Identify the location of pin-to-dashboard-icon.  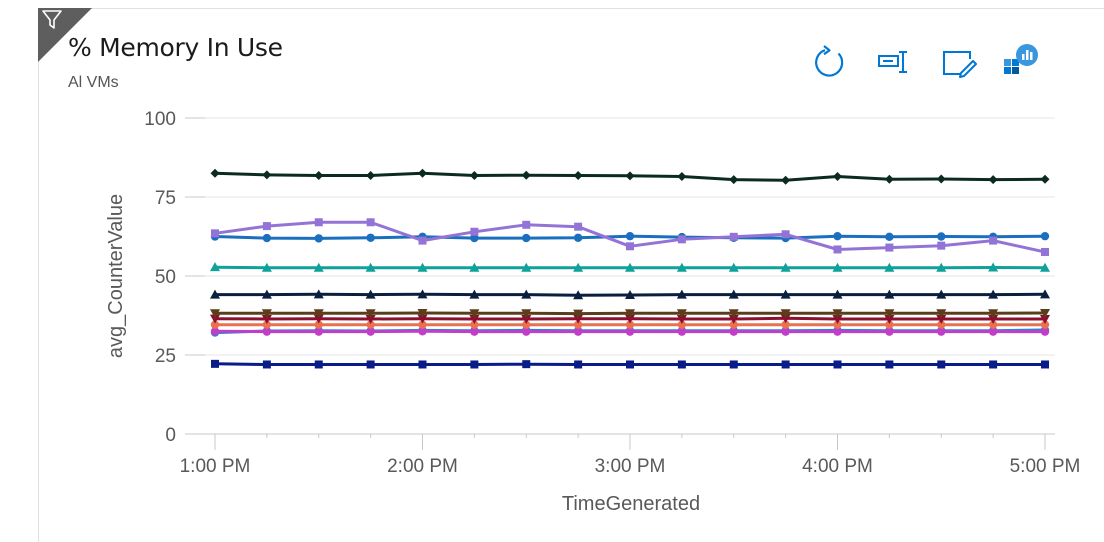
(1021, 61).